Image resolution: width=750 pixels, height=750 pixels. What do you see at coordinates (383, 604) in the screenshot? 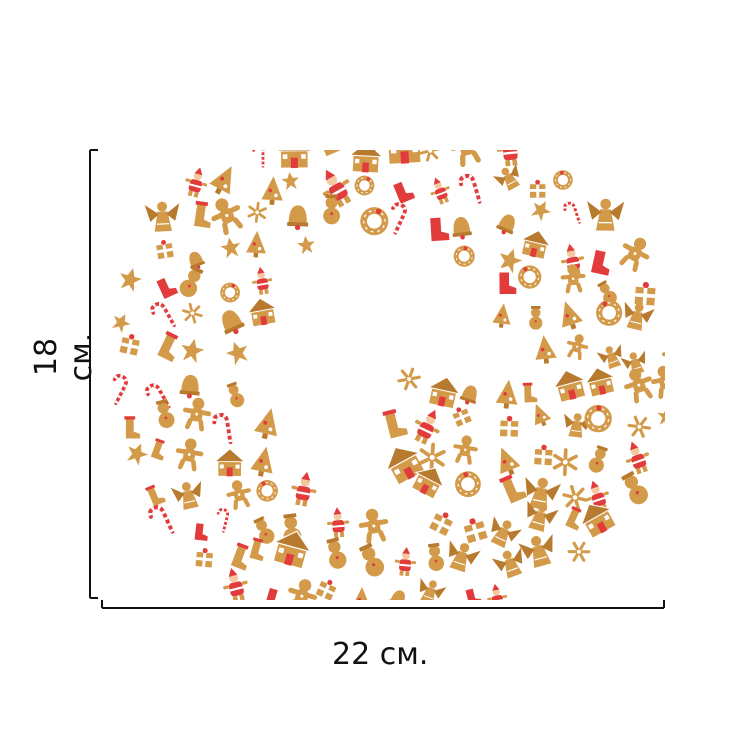
I see `width-dimension-line` at bounding box center [383, 604].